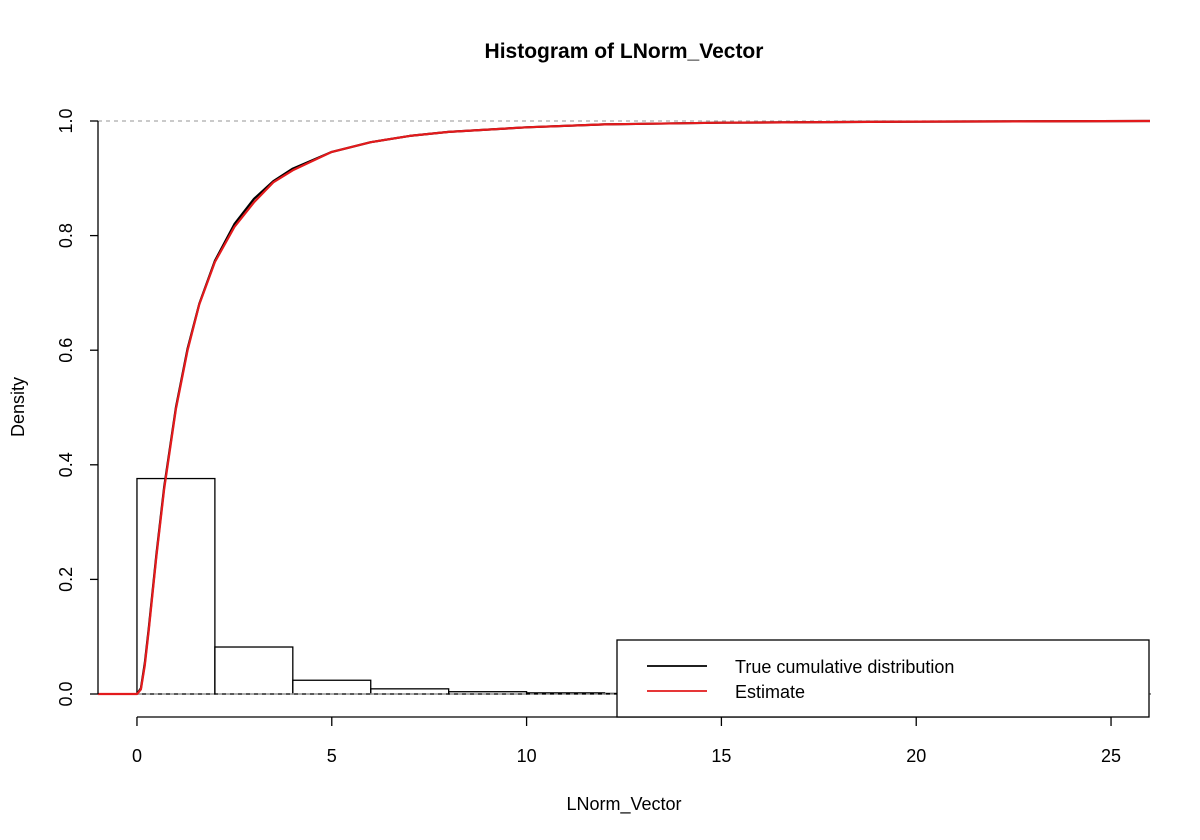 The height and width of the screenshot is (840, 1200). I want to click on x-axis-title: LNorm_Vector, so click(623, 804).